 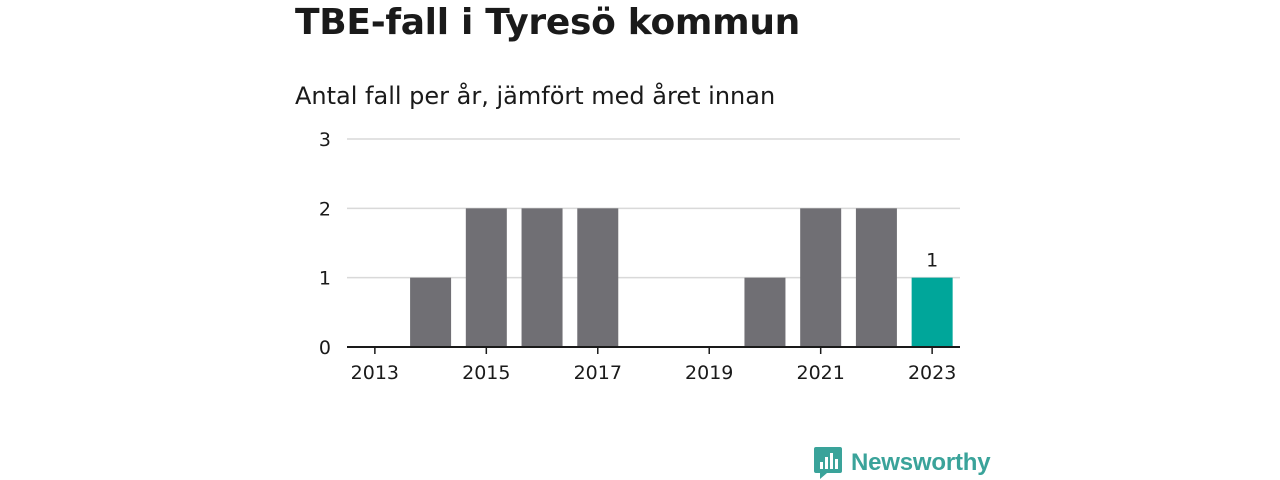 I want to click on x-tick-label: 2019, so click(x=709, y=373).